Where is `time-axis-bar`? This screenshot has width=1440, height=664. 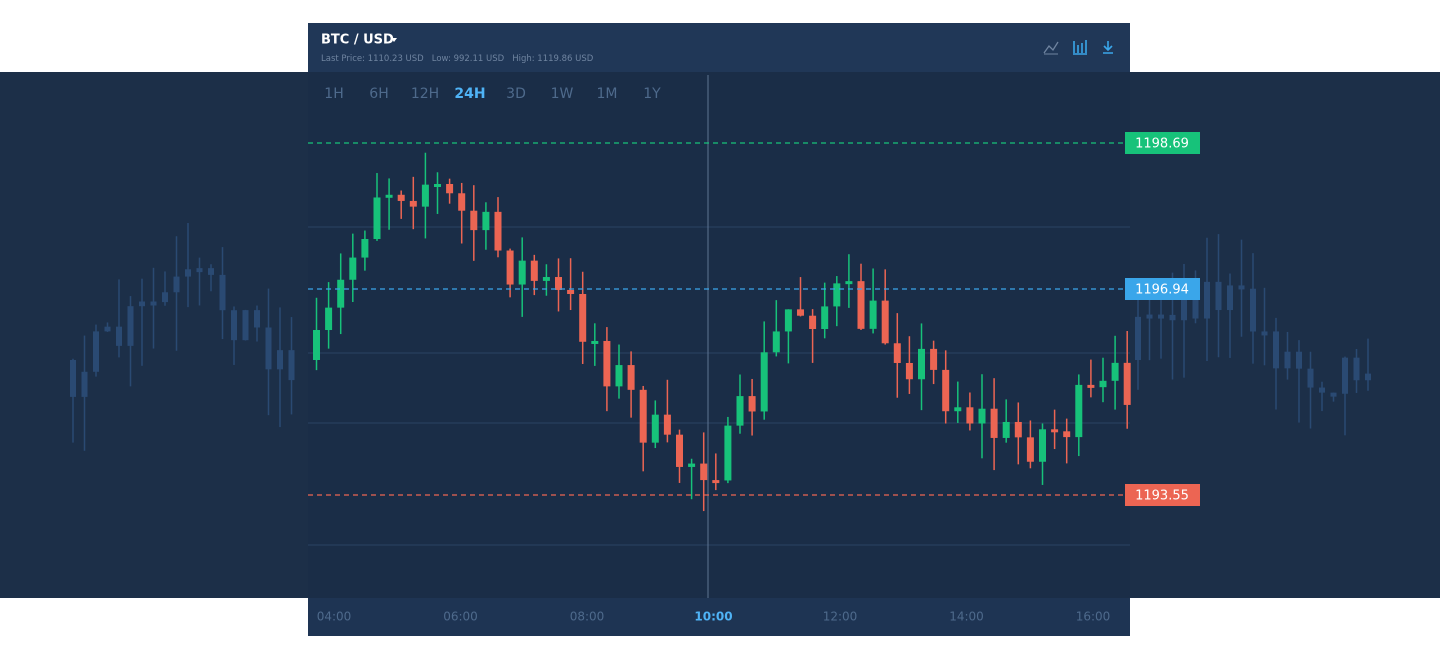
time-axis-bar is located at coordinates (719, 617).